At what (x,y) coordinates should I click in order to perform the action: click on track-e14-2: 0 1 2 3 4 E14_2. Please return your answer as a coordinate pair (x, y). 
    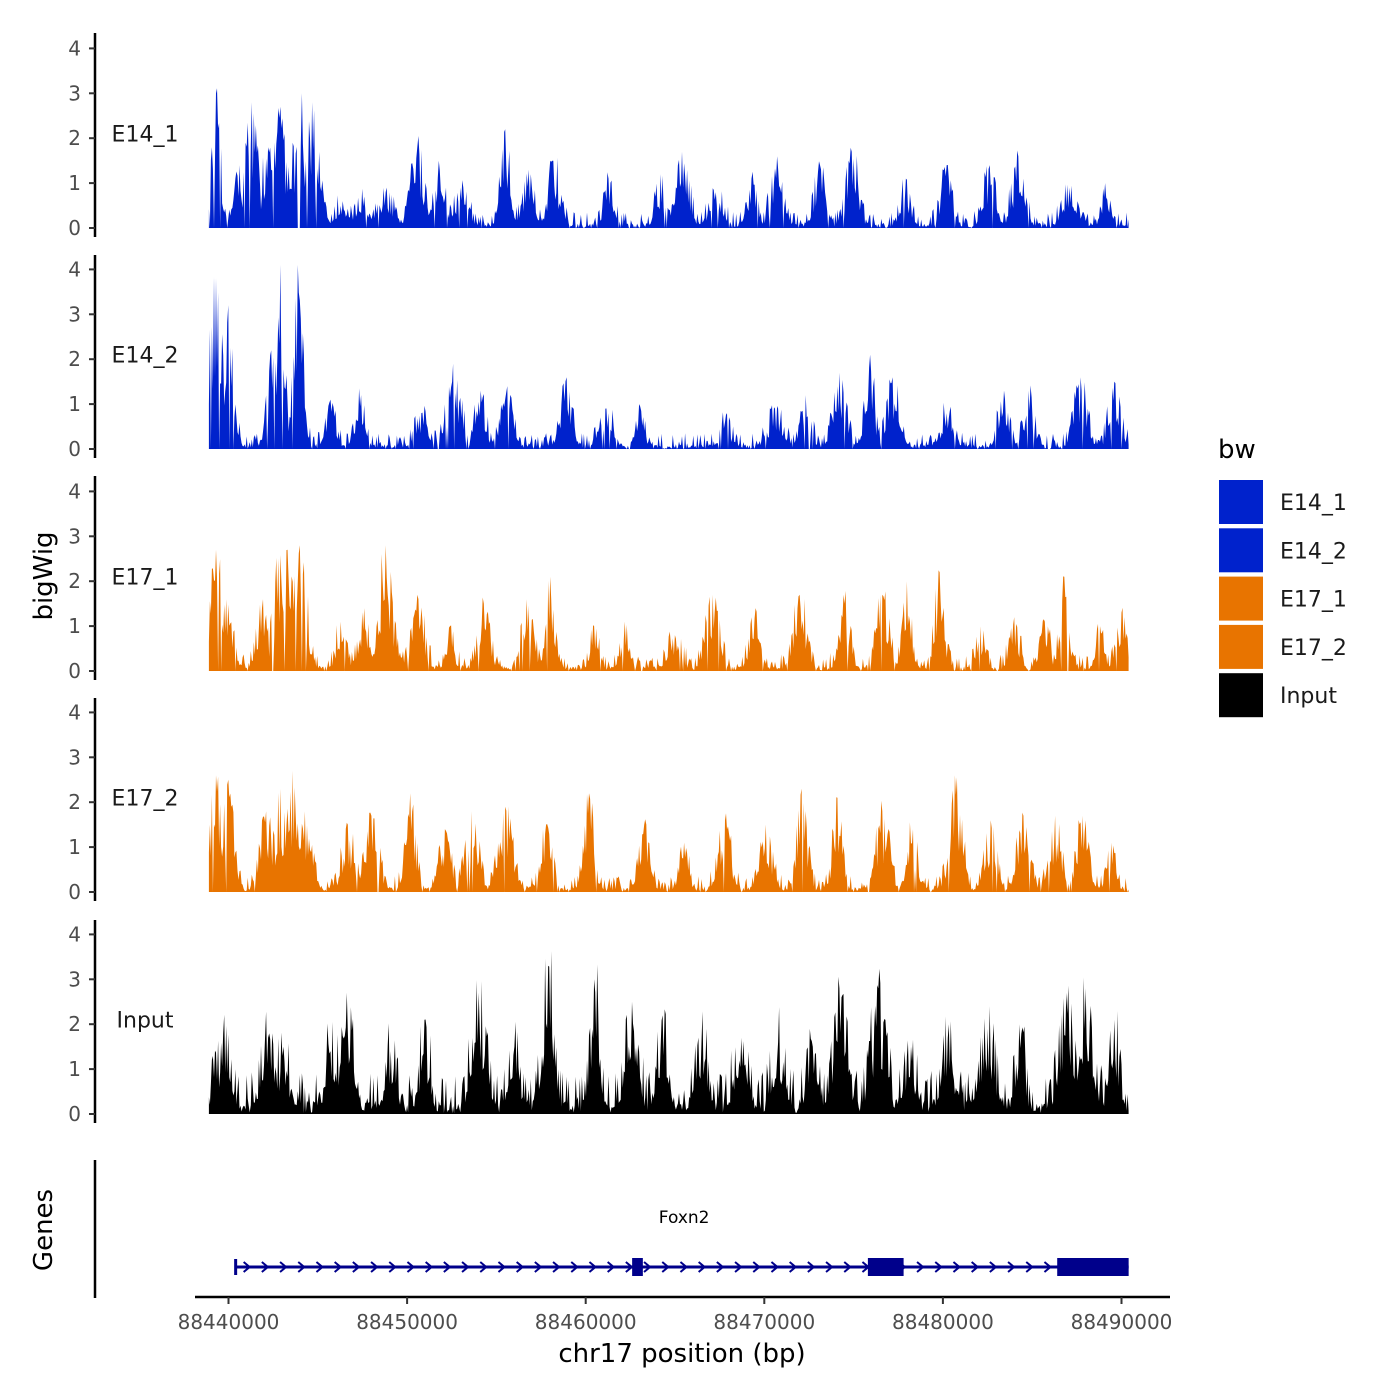
    Looking at the image, I should click on (598, 358).